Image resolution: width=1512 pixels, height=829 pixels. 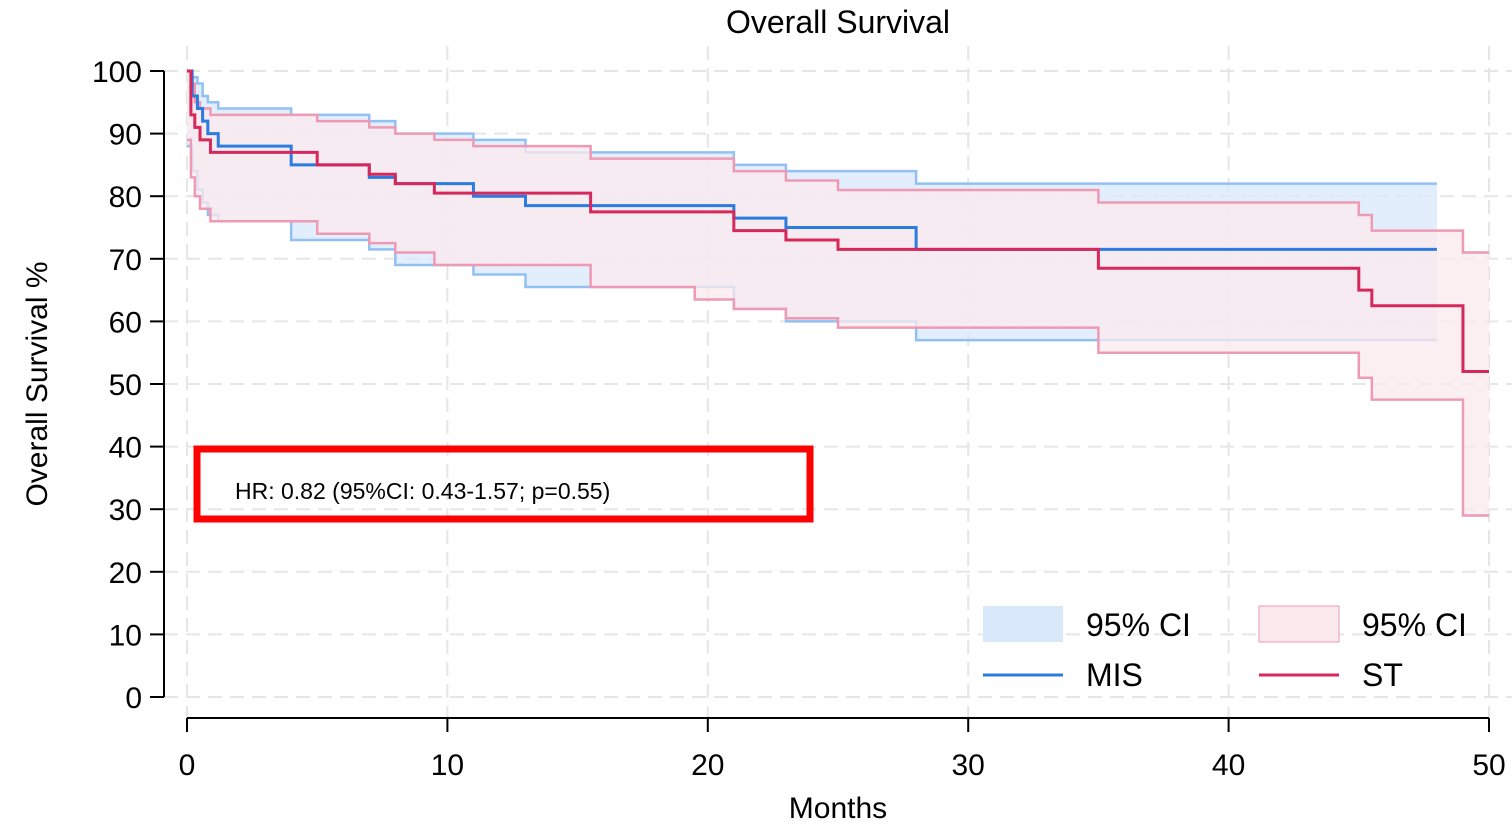 I want to click on annotation-text: HR: 0.82 (95%CI: 0.43-1.57; p=0.55), so click(x=422, y=491).